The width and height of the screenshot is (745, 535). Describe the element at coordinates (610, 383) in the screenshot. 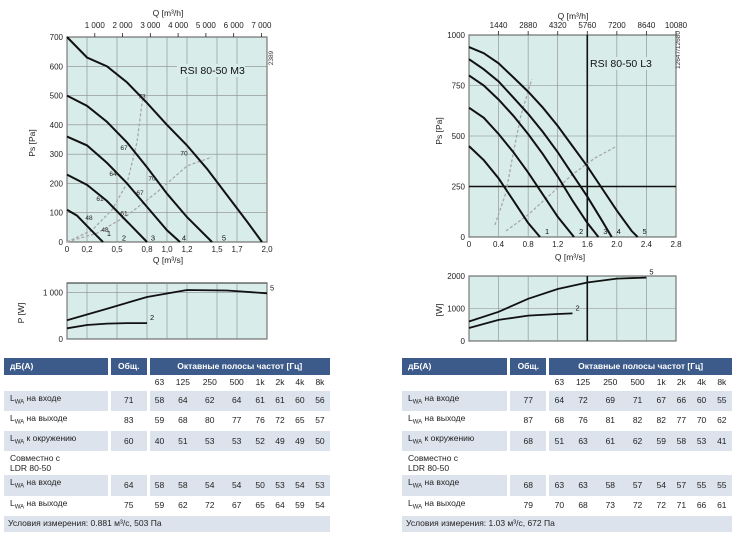

I see `freq-250: 250` at that location.